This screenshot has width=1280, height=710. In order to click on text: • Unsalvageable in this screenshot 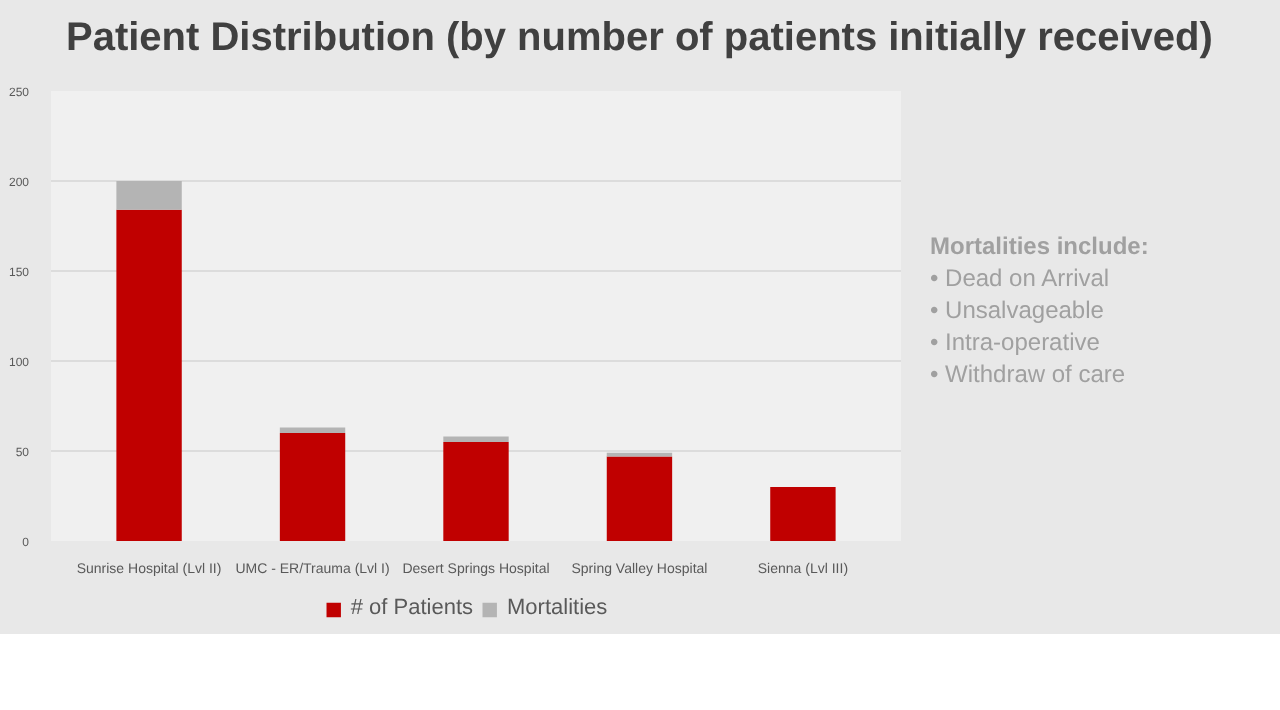, I will do `click(1018, 310)`.